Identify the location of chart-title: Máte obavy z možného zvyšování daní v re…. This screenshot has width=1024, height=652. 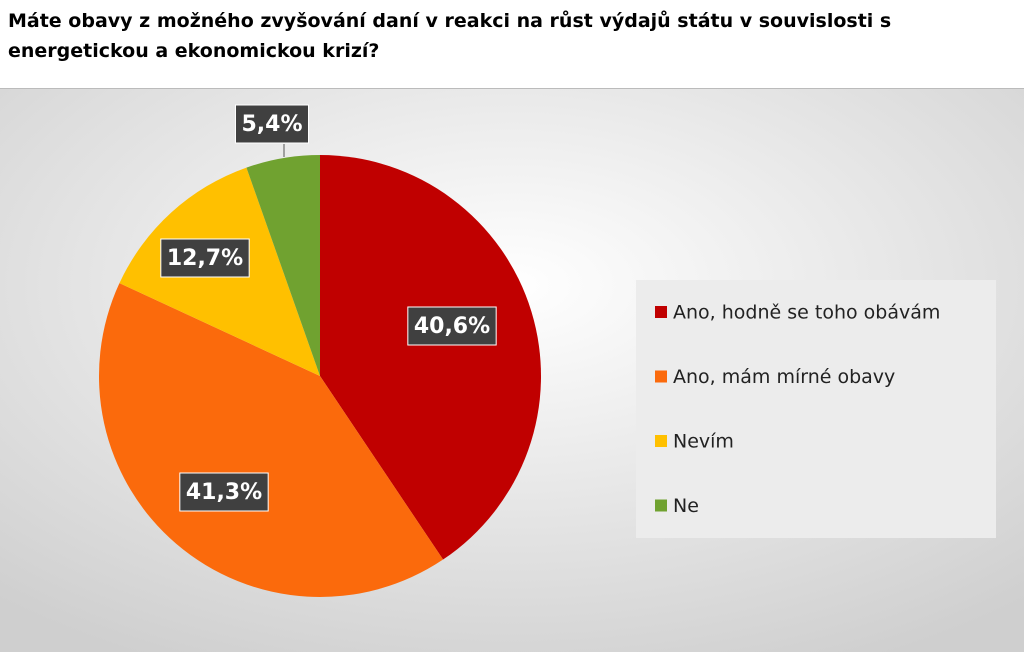
(450, 36).